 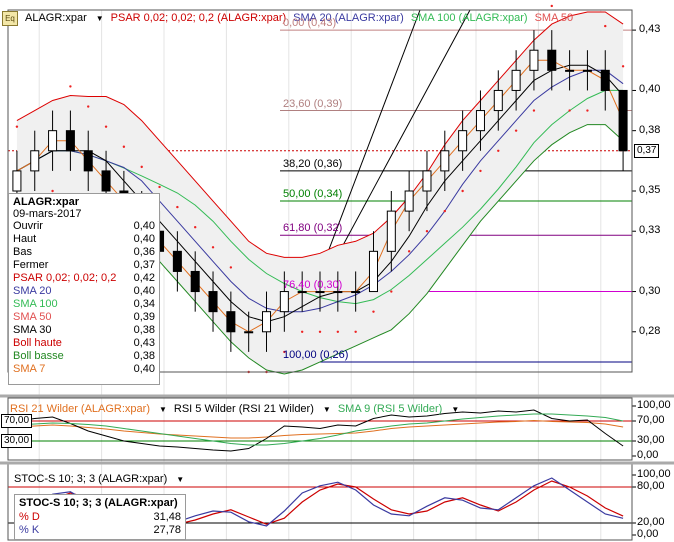 What do you see at coordinates (144, 343) in the screenshot?
I see `legend-value: 0,43` at bounding box center [144, 343].